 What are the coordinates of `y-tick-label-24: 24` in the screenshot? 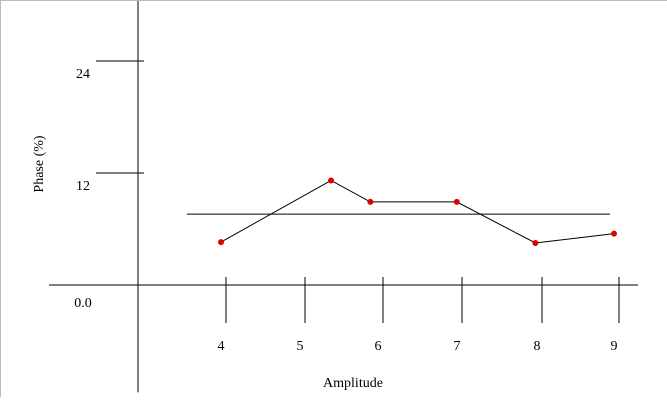 It's located at (83, 74).